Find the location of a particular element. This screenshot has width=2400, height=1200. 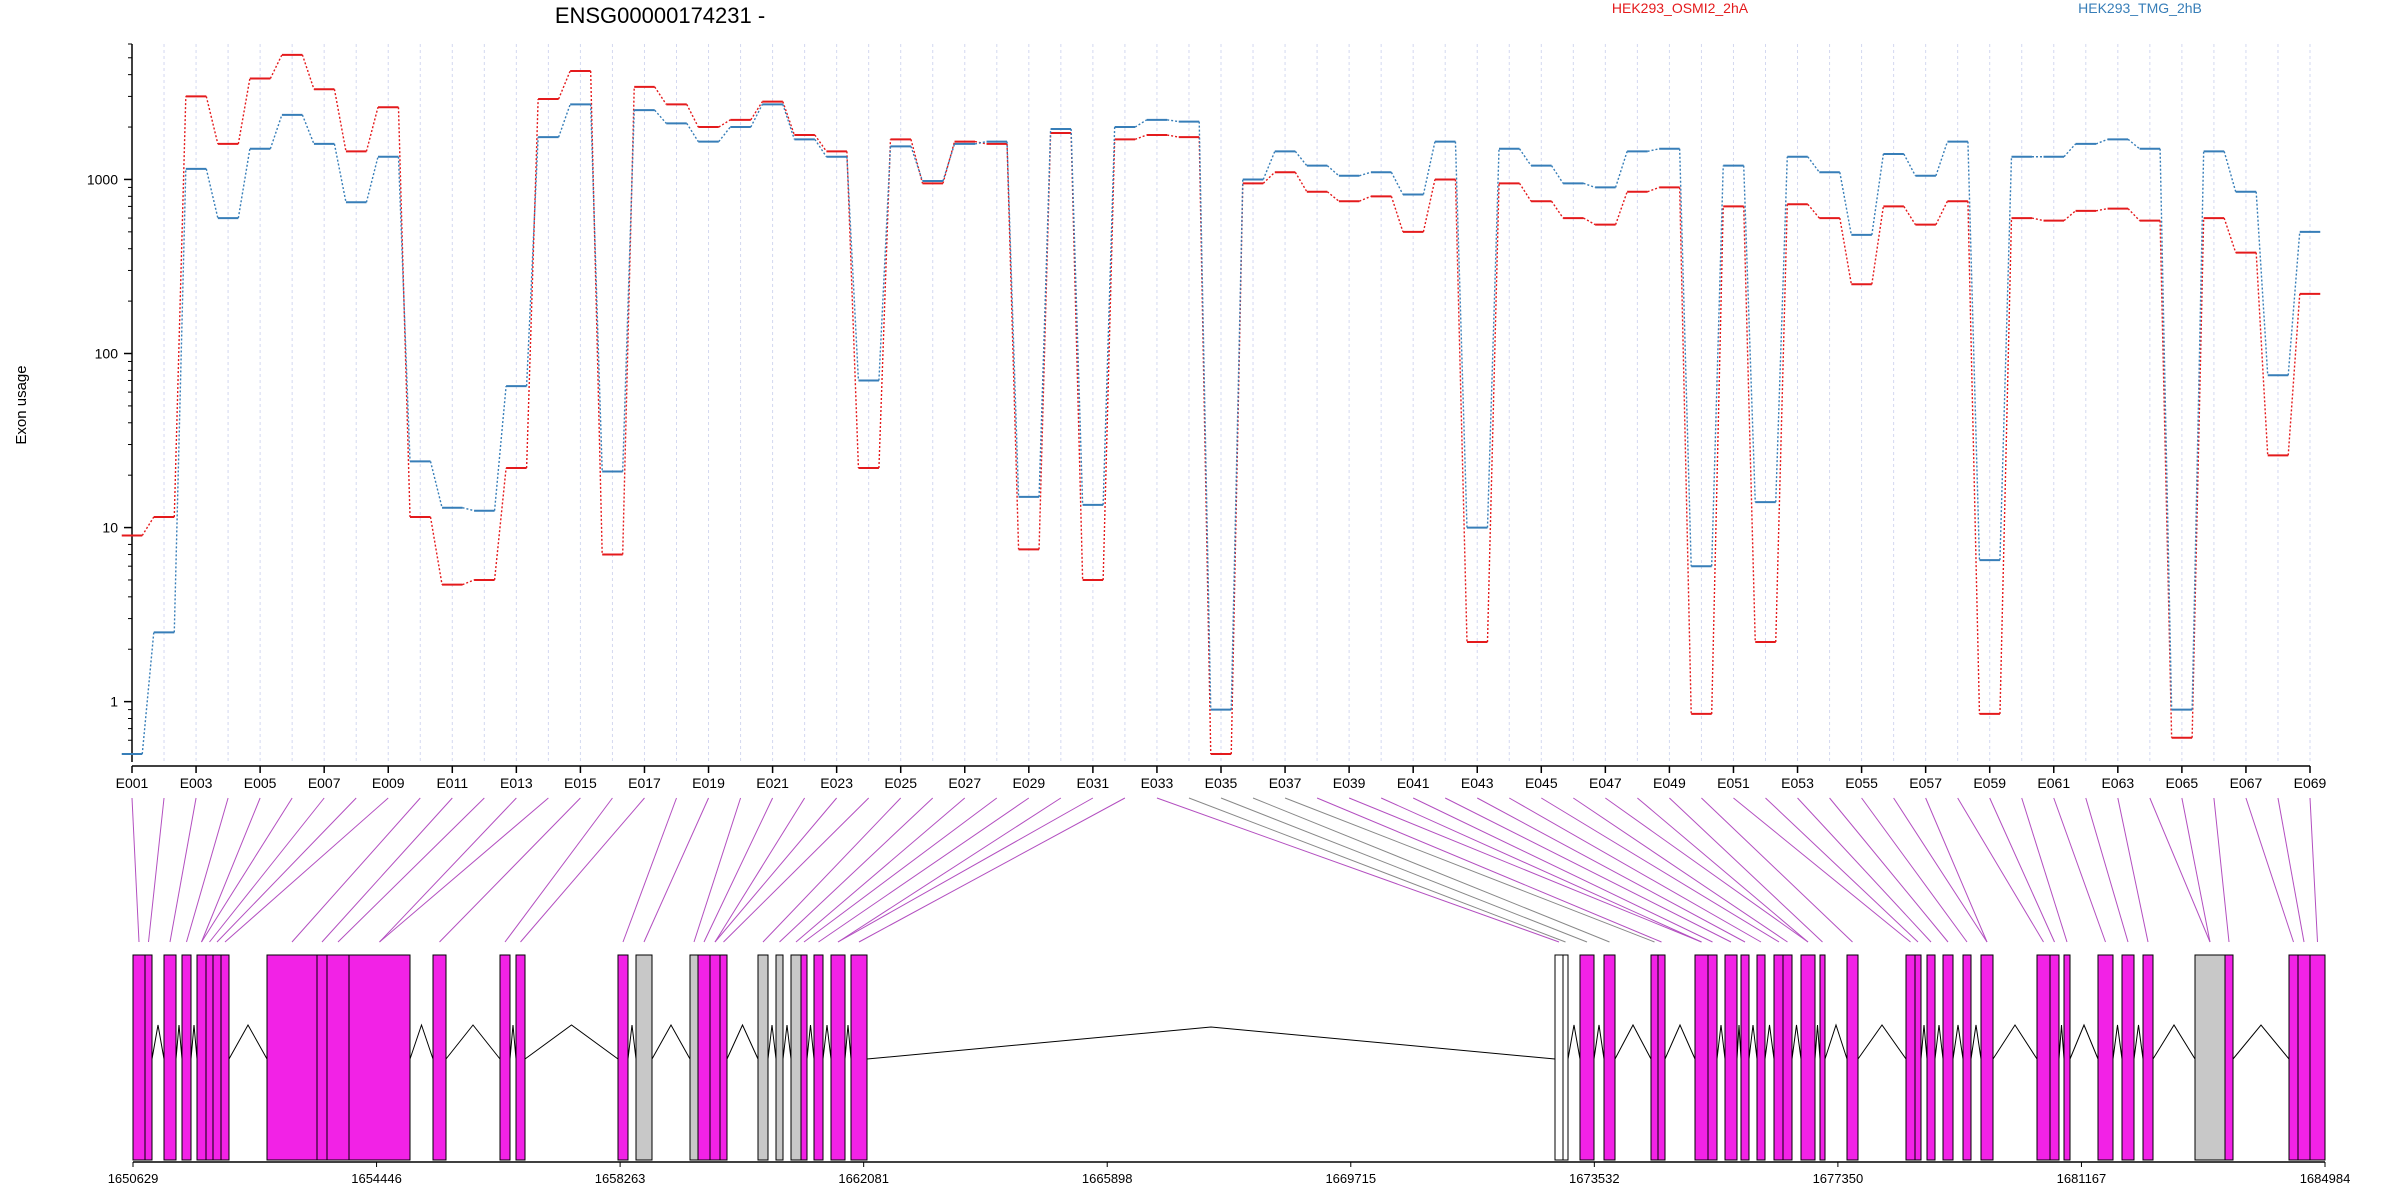

legend-series-1: HEK293_OSMI2_2hA is located at coordinates (1680, 8).